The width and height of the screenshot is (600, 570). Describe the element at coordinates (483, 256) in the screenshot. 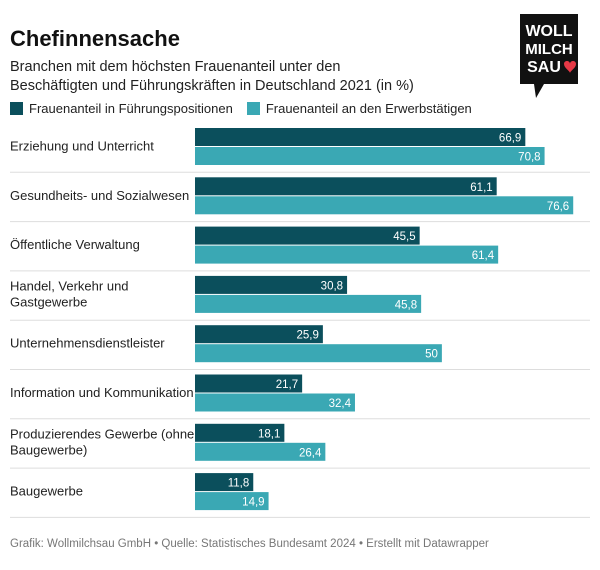

I see `value-label-erwerb: 61,4` at that location.